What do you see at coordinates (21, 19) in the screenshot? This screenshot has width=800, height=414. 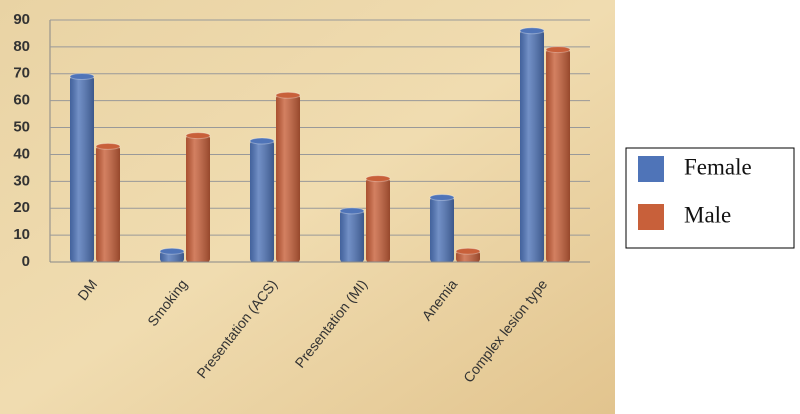 I see `y-tick-label: 90` at bounding box center [21, 19].